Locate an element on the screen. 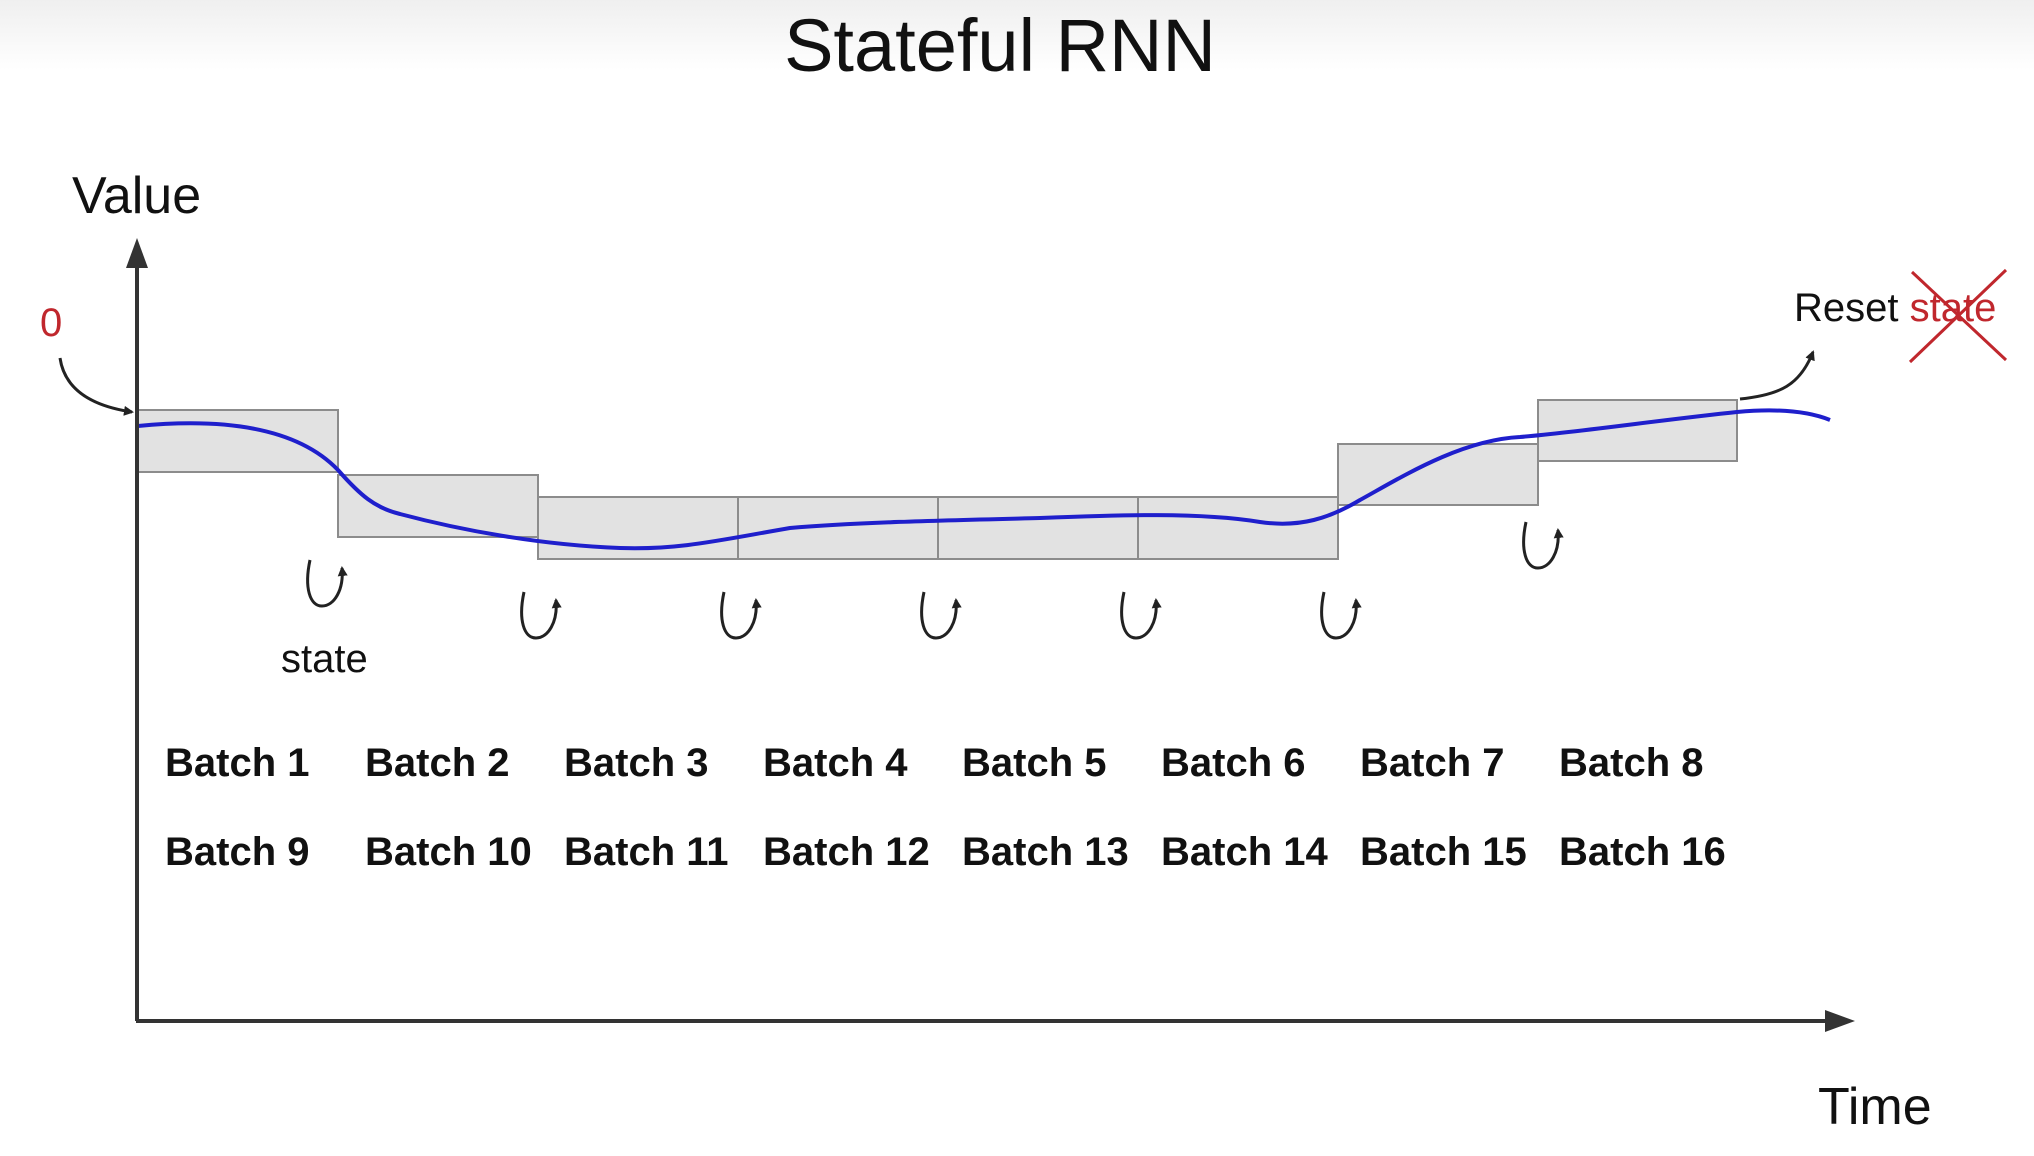  batch-label: Batch 15 is located at coordinates (1443, 852).